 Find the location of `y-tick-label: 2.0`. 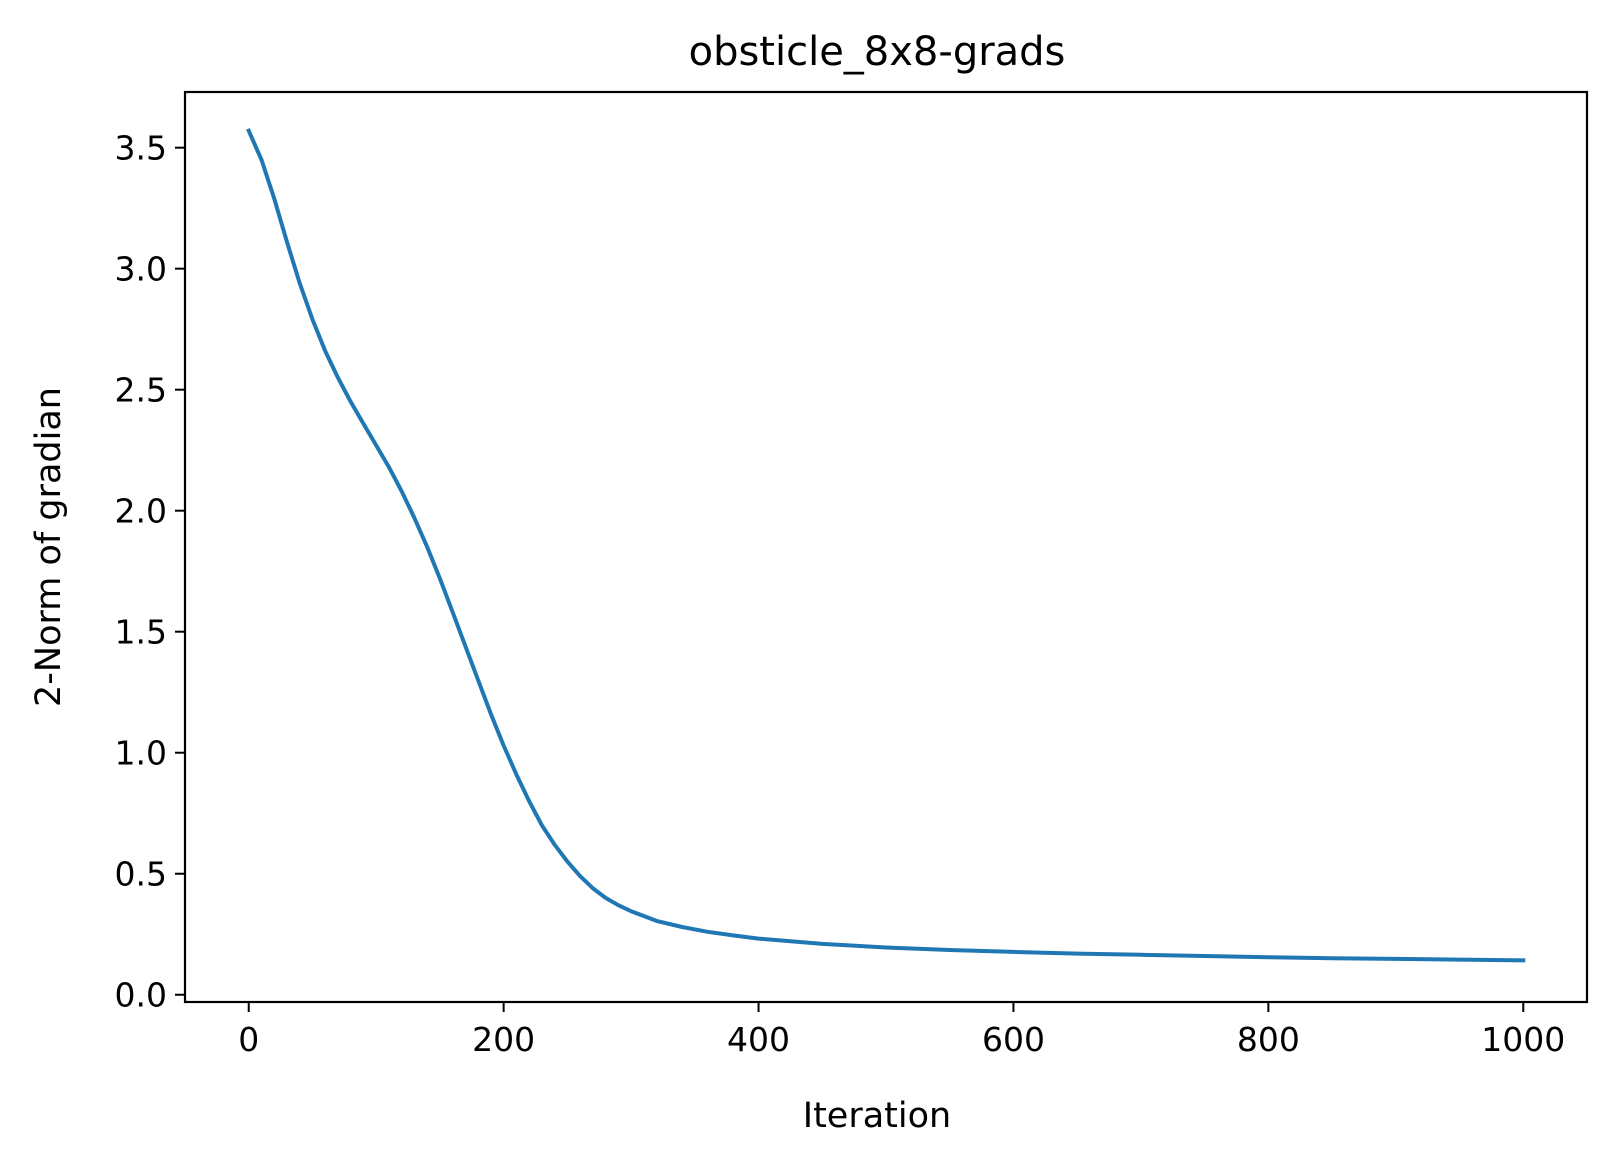

y-tick-label: 2.0 is located at coordinates (141, 511).